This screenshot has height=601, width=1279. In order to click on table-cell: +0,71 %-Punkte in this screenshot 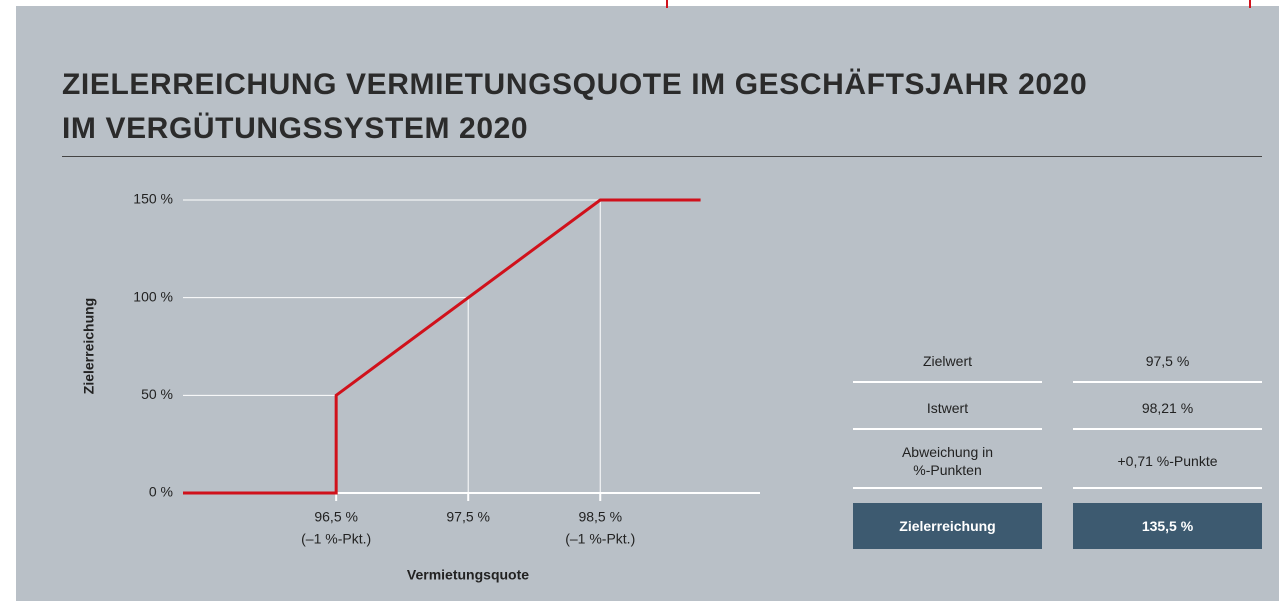, I will do `click(1167, 460)`.